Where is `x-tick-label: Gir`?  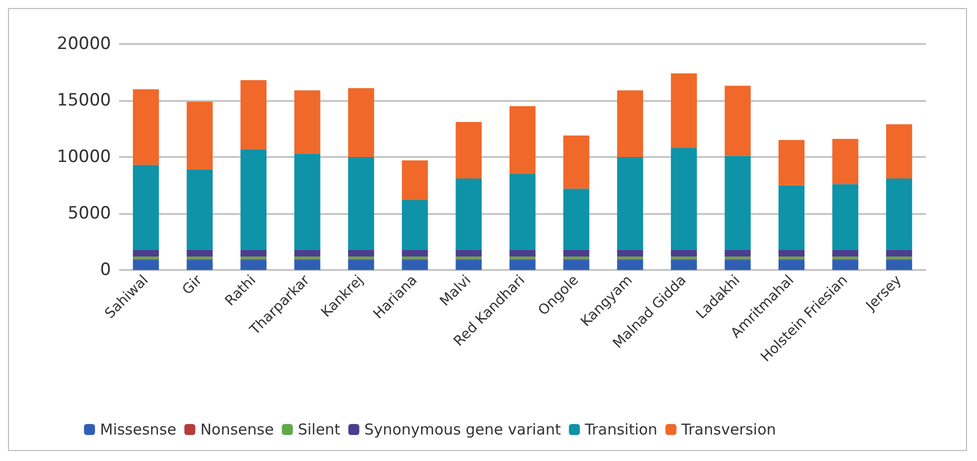 x-tick-label: Gir is located at coordinates (193, 285).